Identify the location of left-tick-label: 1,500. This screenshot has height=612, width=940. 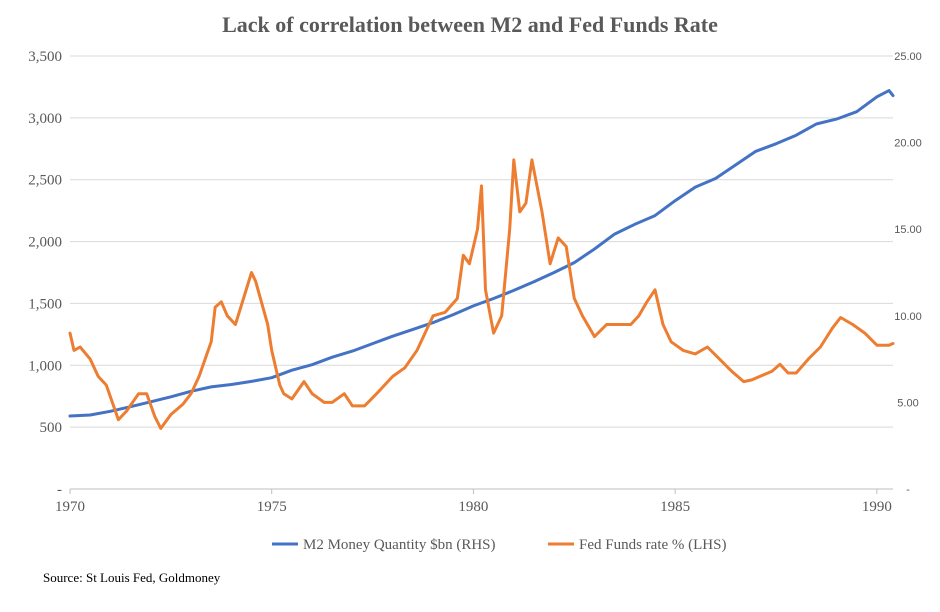
(45, 304).